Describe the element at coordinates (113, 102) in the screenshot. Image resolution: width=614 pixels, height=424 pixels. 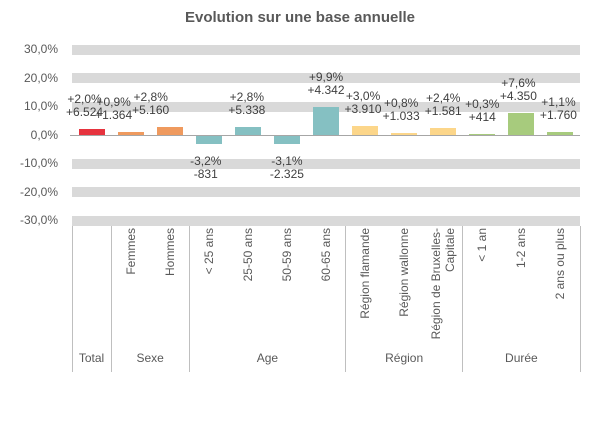
I see `bar-percent-label: +0,9%` at that location.